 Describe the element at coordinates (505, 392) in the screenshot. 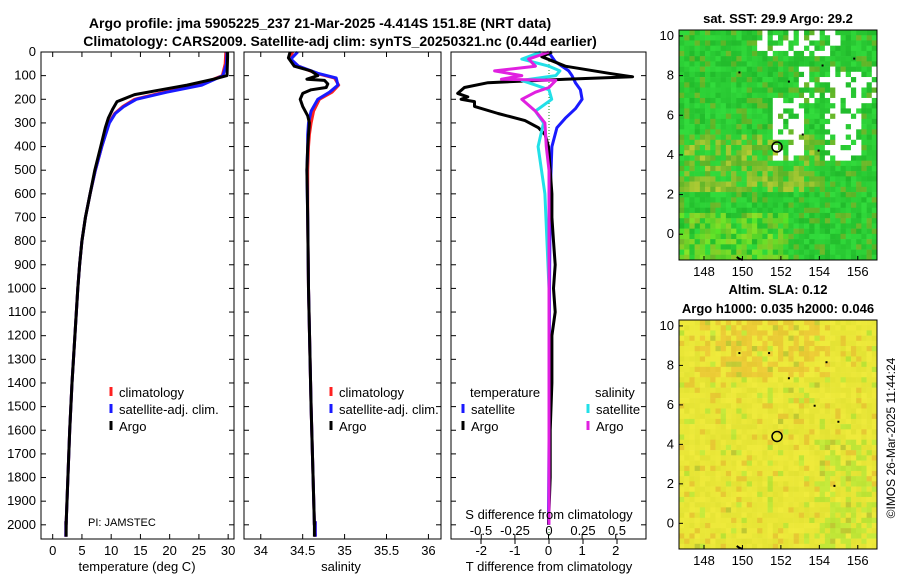

I see `legend-temperature-title: temperature` at that location.